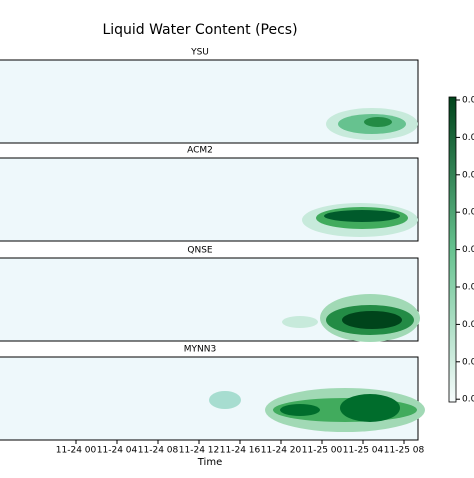 Image resolution: width=474 pixels, height=478 pixels. Describe the element at coordinates (199, 451) in the screenshot. I see `x-tick-label: 11-24 12` at that location.